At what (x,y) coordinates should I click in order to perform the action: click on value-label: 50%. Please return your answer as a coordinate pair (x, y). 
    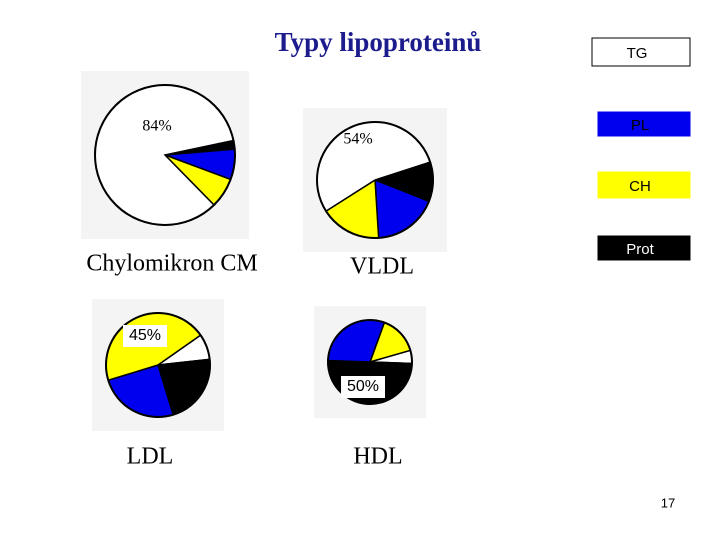
    Looking at the image, I should click on (363, 386).